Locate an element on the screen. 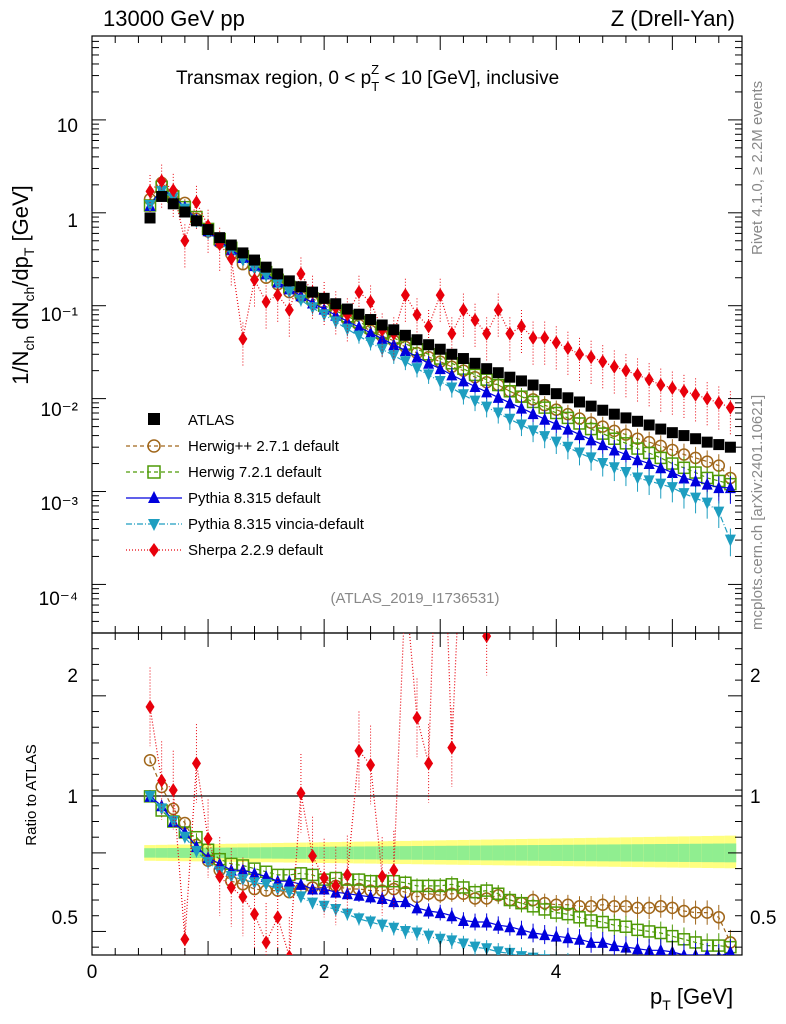 Image resolution: width=786 pixels, height=1024 pixels. y-tick-label-10: 10 is located at coordinates (67, 126).